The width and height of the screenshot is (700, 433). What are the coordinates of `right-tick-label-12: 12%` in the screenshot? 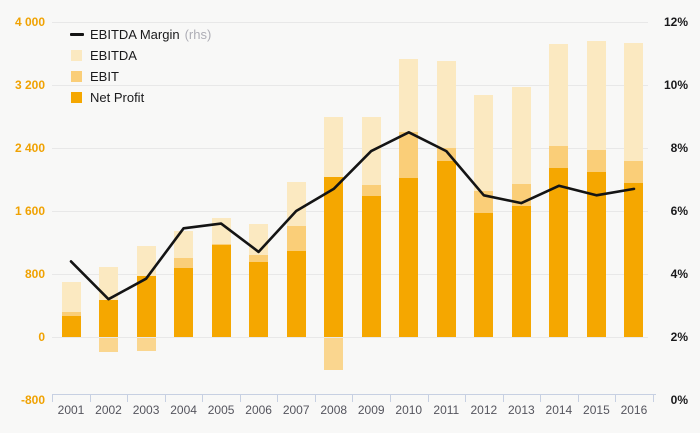 It's located at (675, 22).